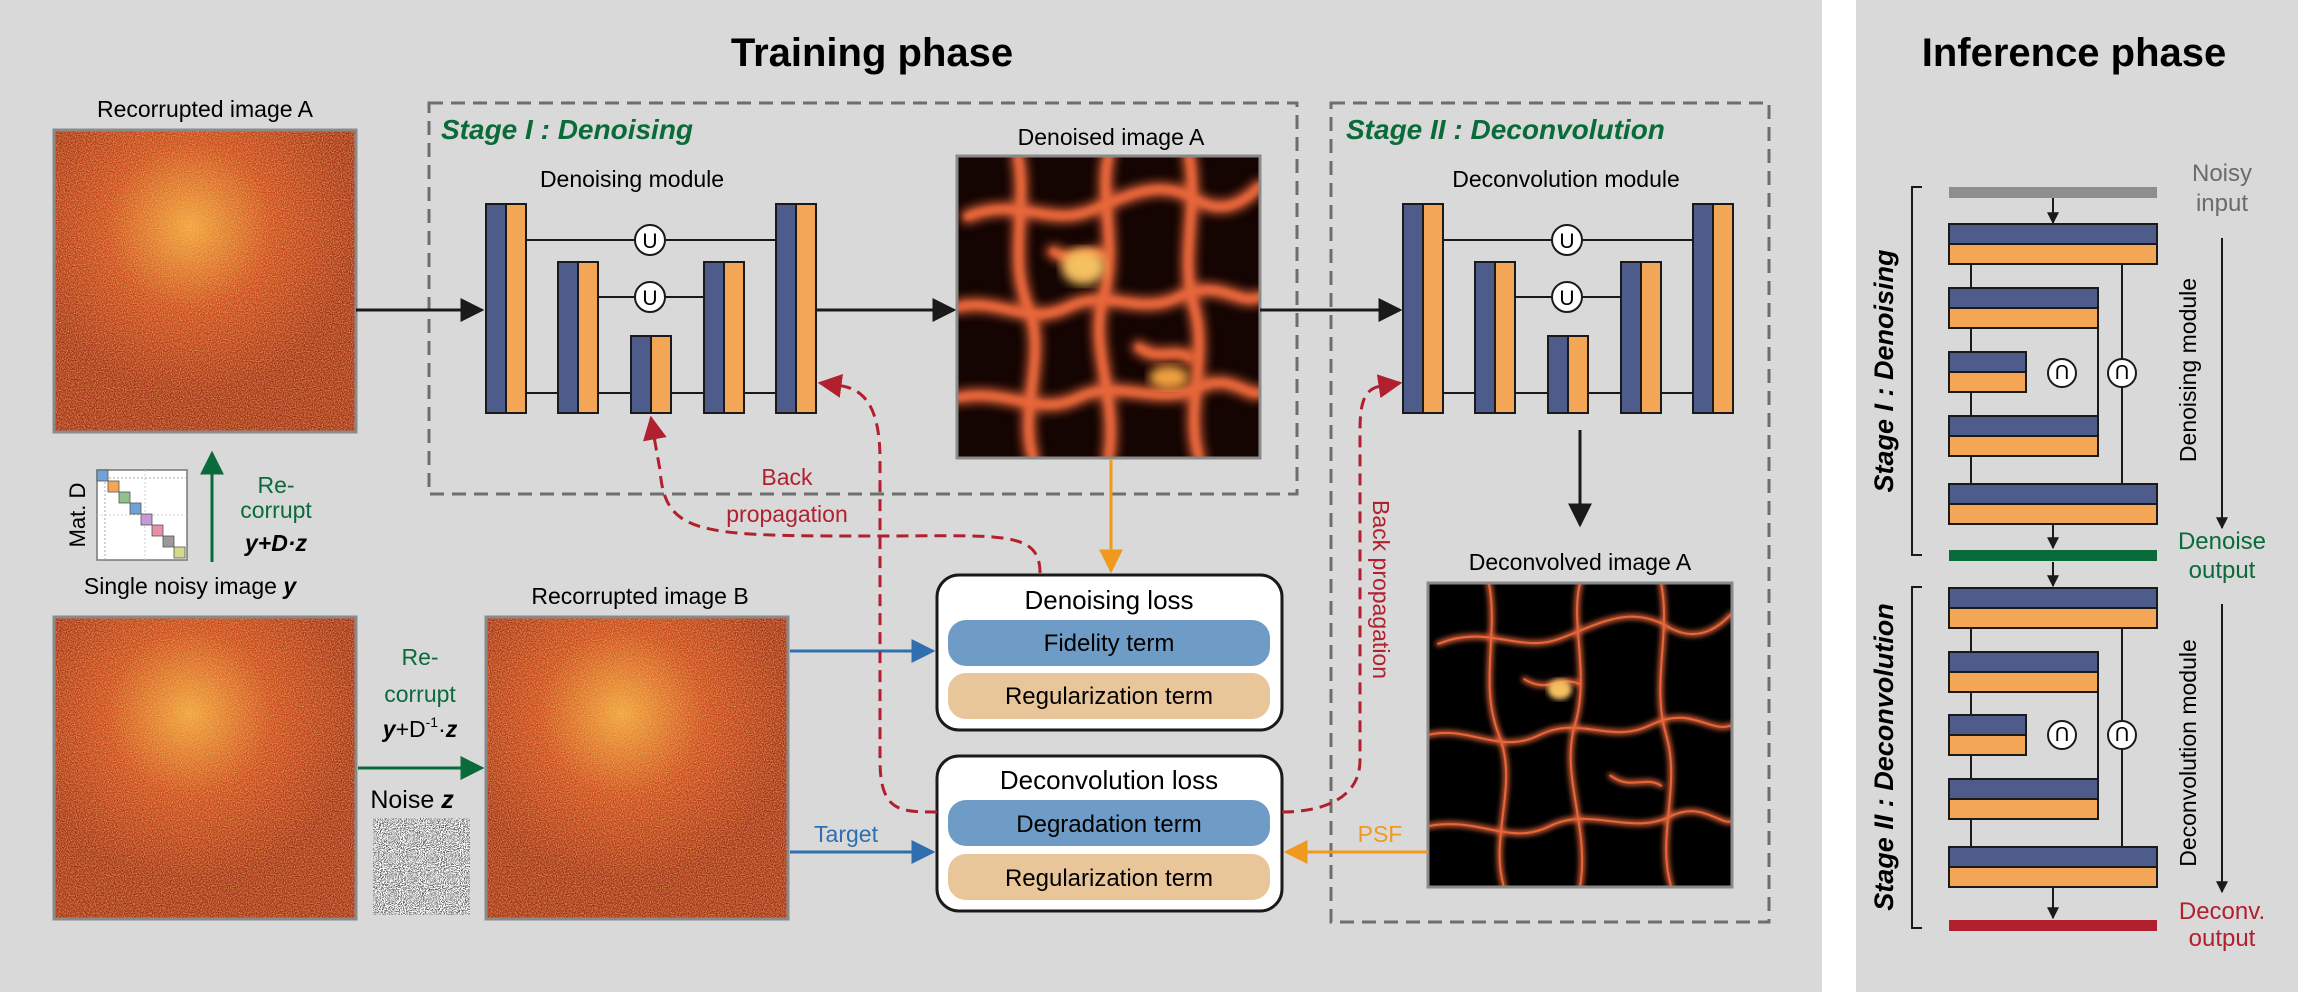  I want to click on concat-symbol-3: U, so click(1566, 241).